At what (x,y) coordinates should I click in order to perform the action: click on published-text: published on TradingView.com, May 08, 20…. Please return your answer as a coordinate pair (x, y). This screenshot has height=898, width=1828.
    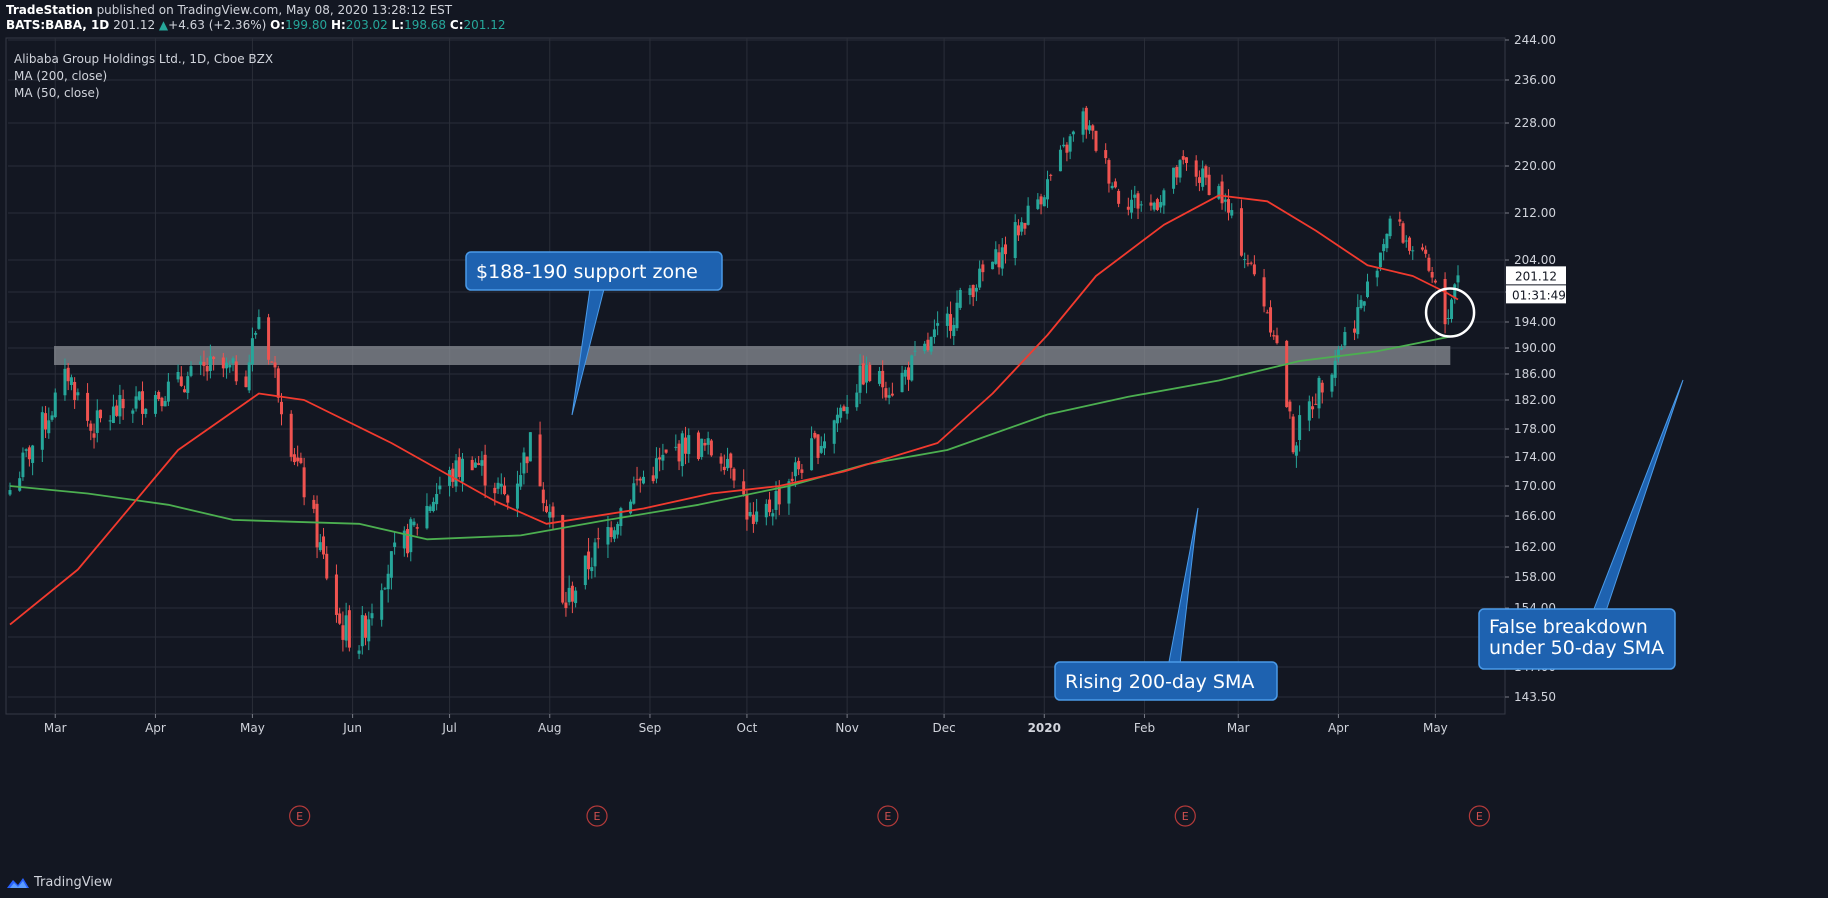
    Looking at the image, I should click on (274, 10).